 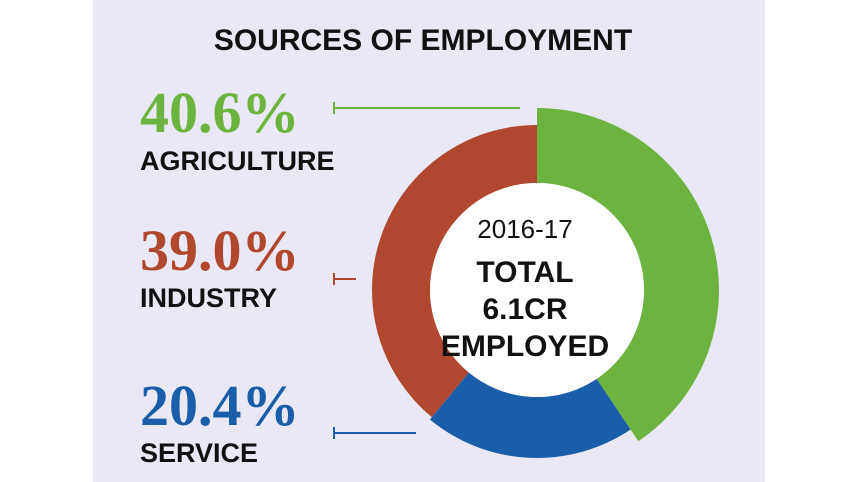 What do you see at coordinates (524, 229) in the screenshot?
I see `center-year: 2016-17` at bounding box center [524, 229].